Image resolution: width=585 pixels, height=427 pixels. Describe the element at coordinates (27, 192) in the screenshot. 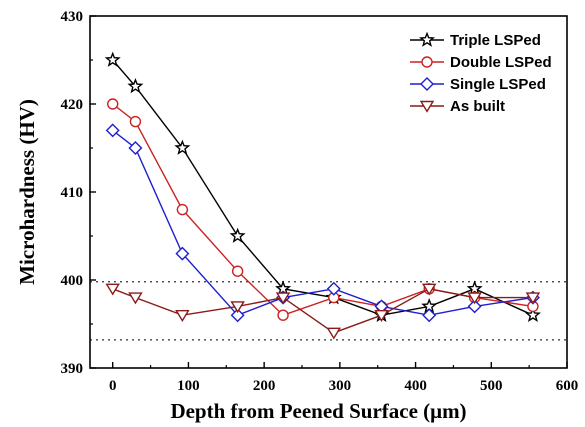

I see `y-axis-label: Microhardness (HV)` at that location.